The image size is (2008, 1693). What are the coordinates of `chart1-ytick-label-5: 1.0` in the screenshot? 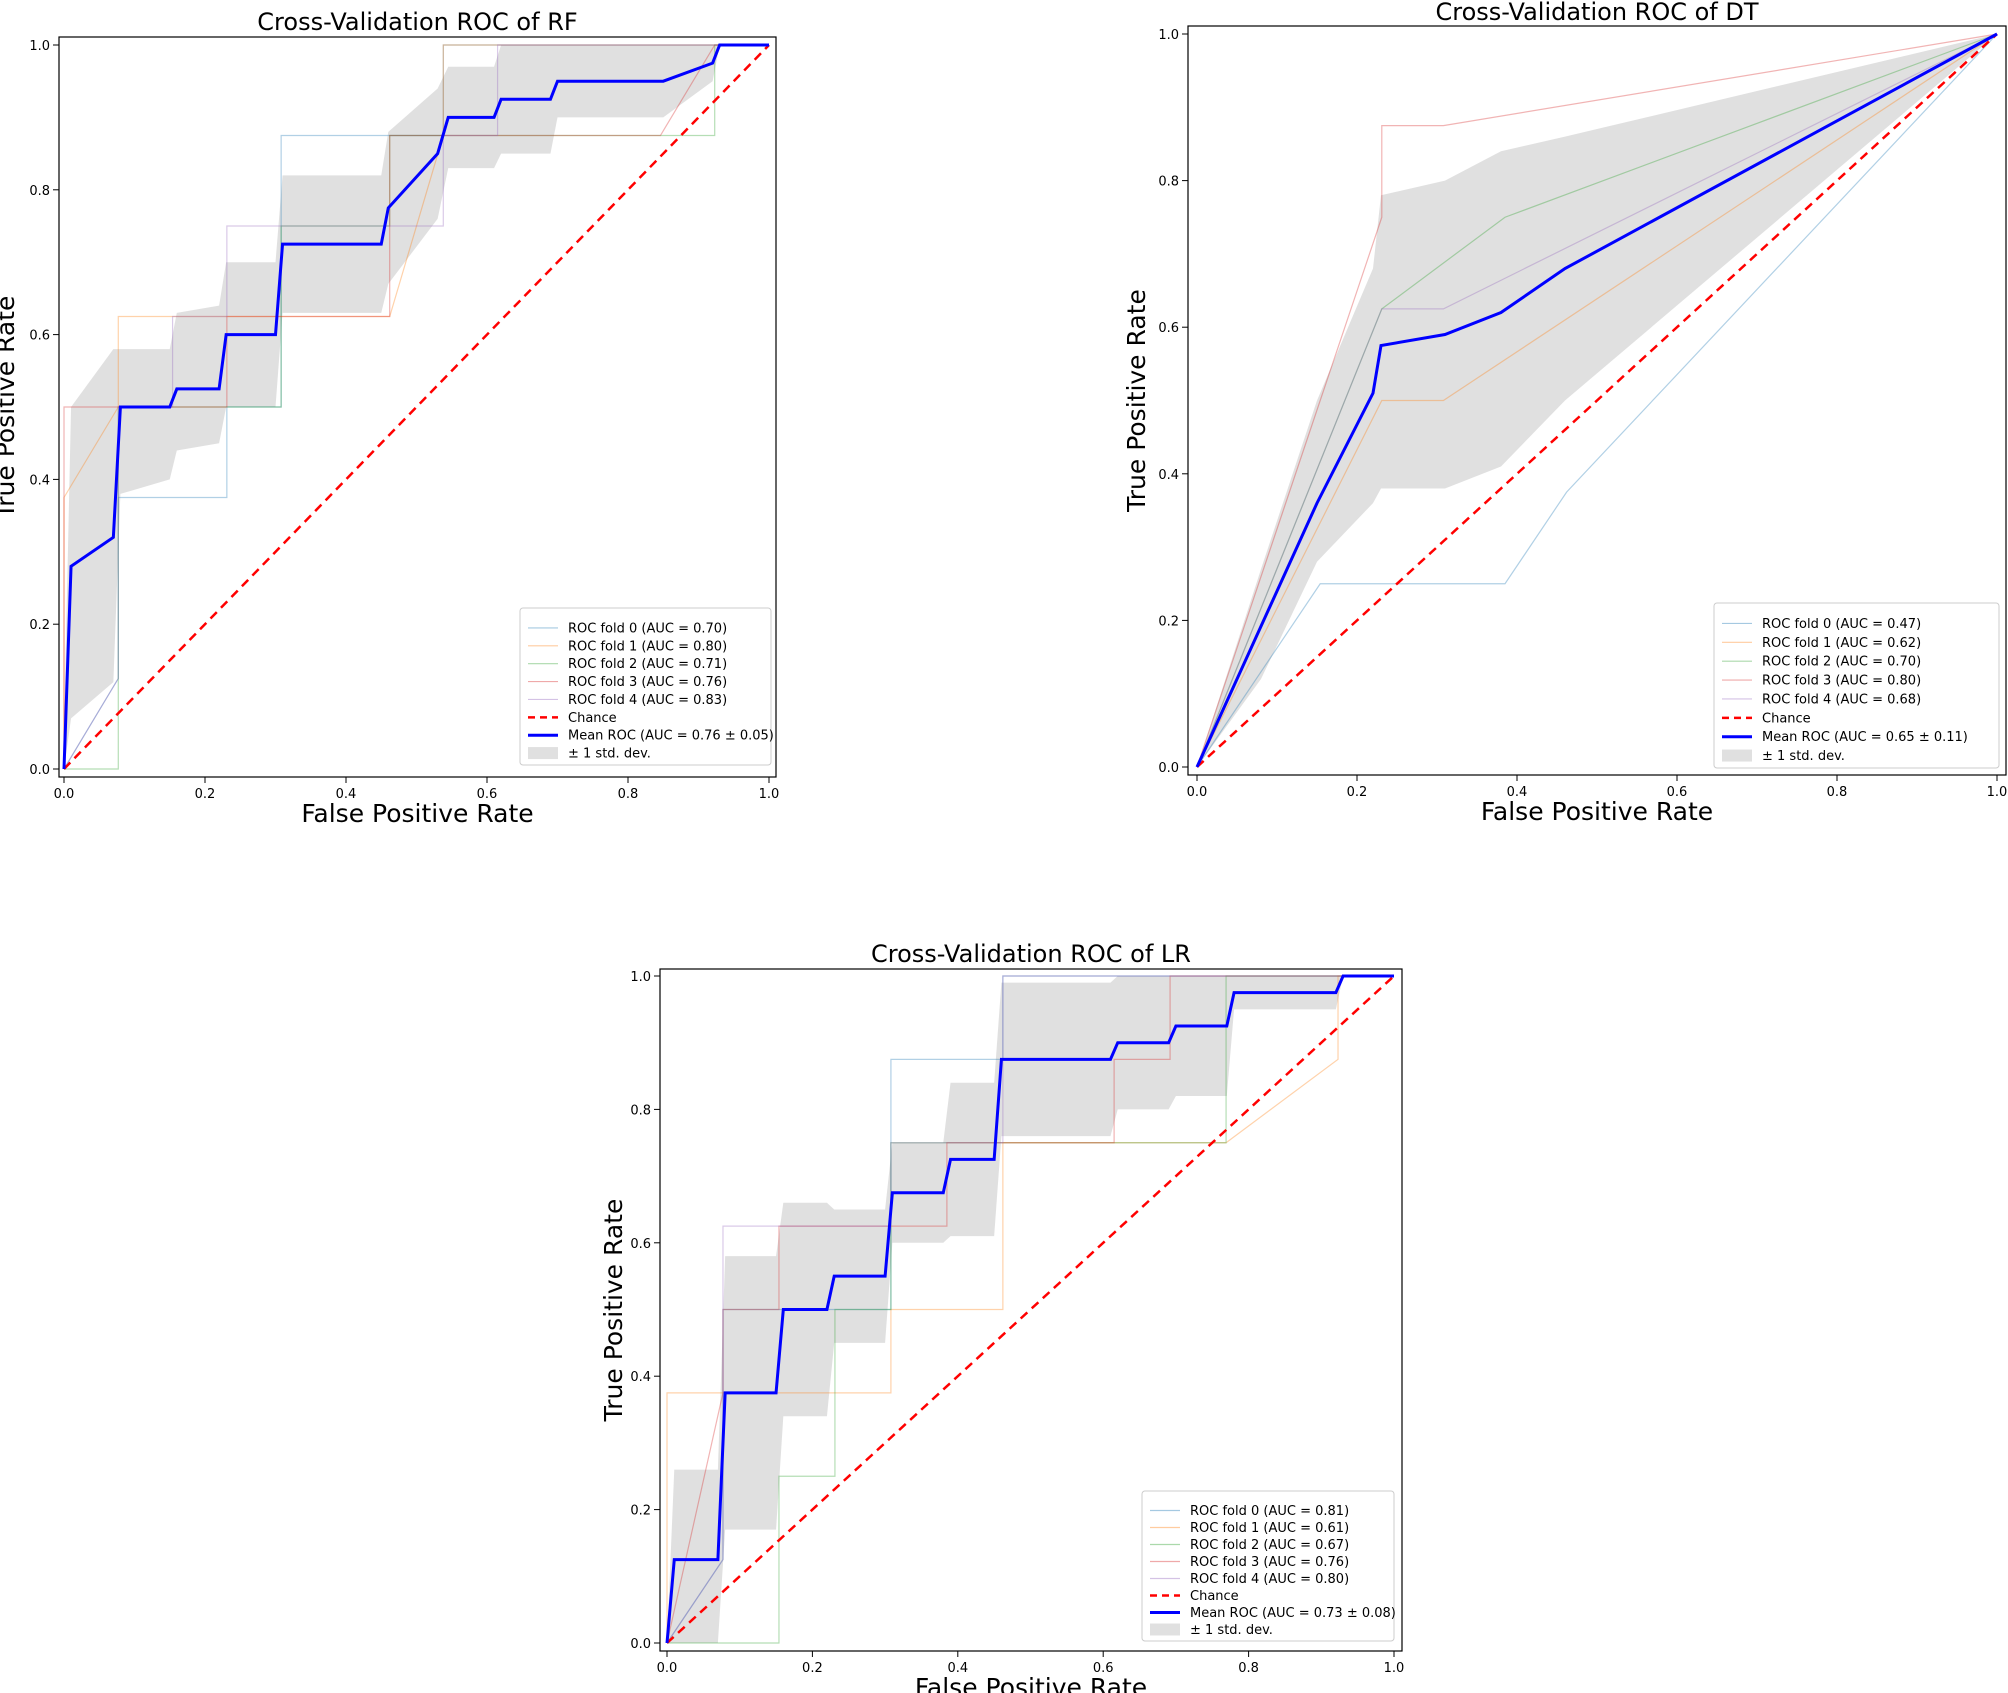 It's located at (1168, 35).